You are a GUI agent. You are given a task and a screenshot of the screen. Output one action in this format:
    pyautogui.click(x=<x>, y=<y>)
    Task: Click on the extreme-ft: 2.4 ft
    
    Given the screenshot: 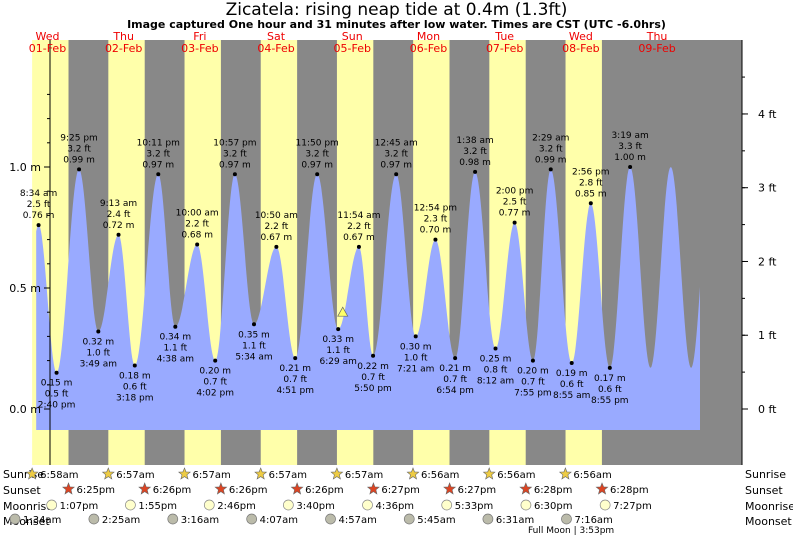 What is the action you would take?
    pyautogui.click(x=119, y=215)
    